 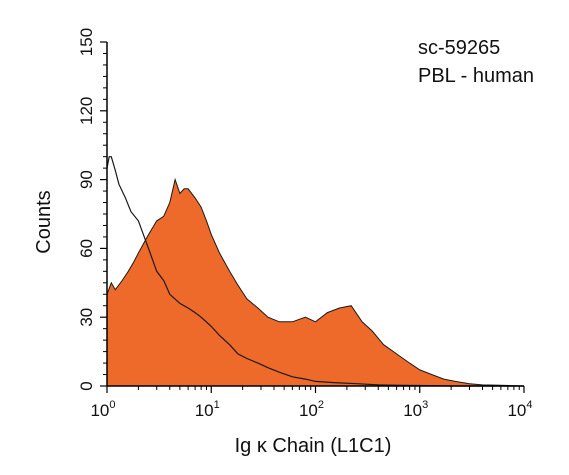 I want to click on y-tick-label: 0, so click(x=86, y=385).